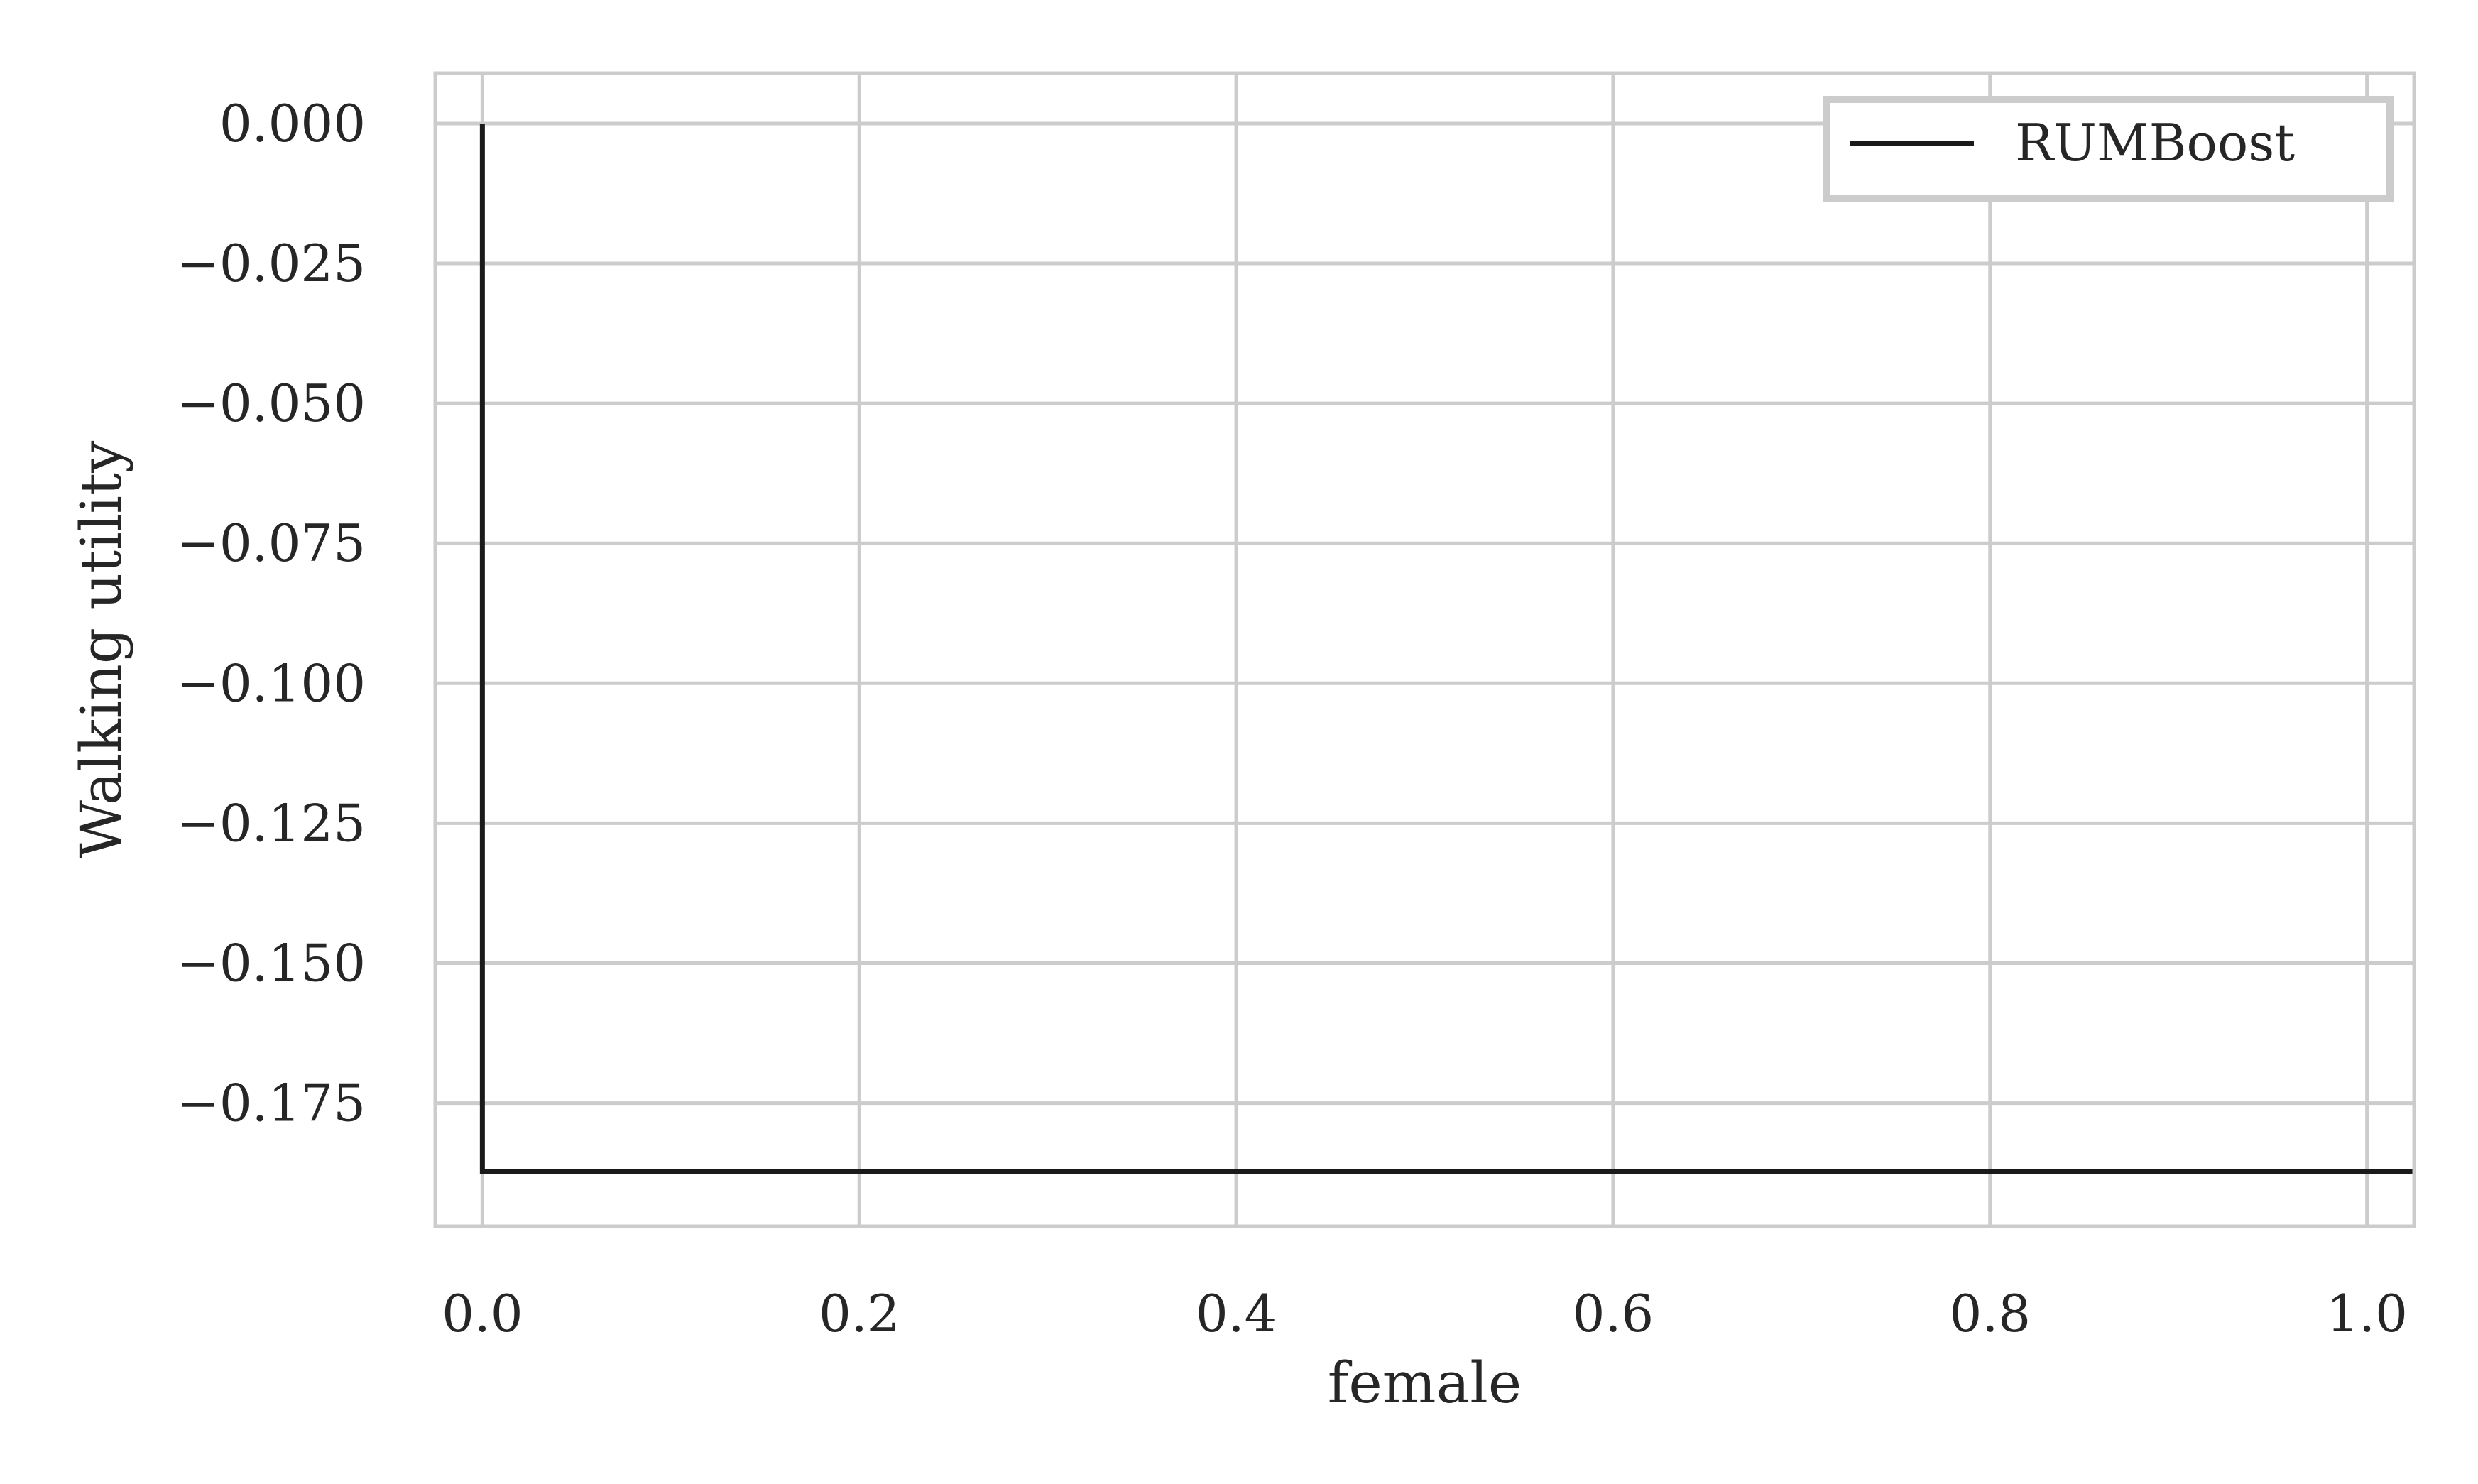  What do you see at coordinates (1237, 1313) in the screenshot?
I see `x-tick-label: 0.4` at bounding box center [1237, 1313].